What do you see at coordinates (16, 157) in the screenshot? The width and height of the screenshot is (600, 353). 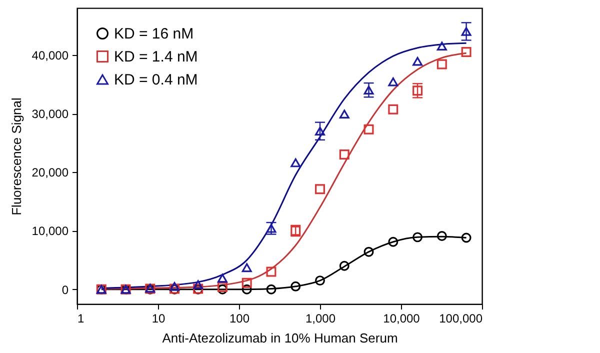 I see `y-axis-title: Fluorescence Signal` at bounding box center [16, 157].